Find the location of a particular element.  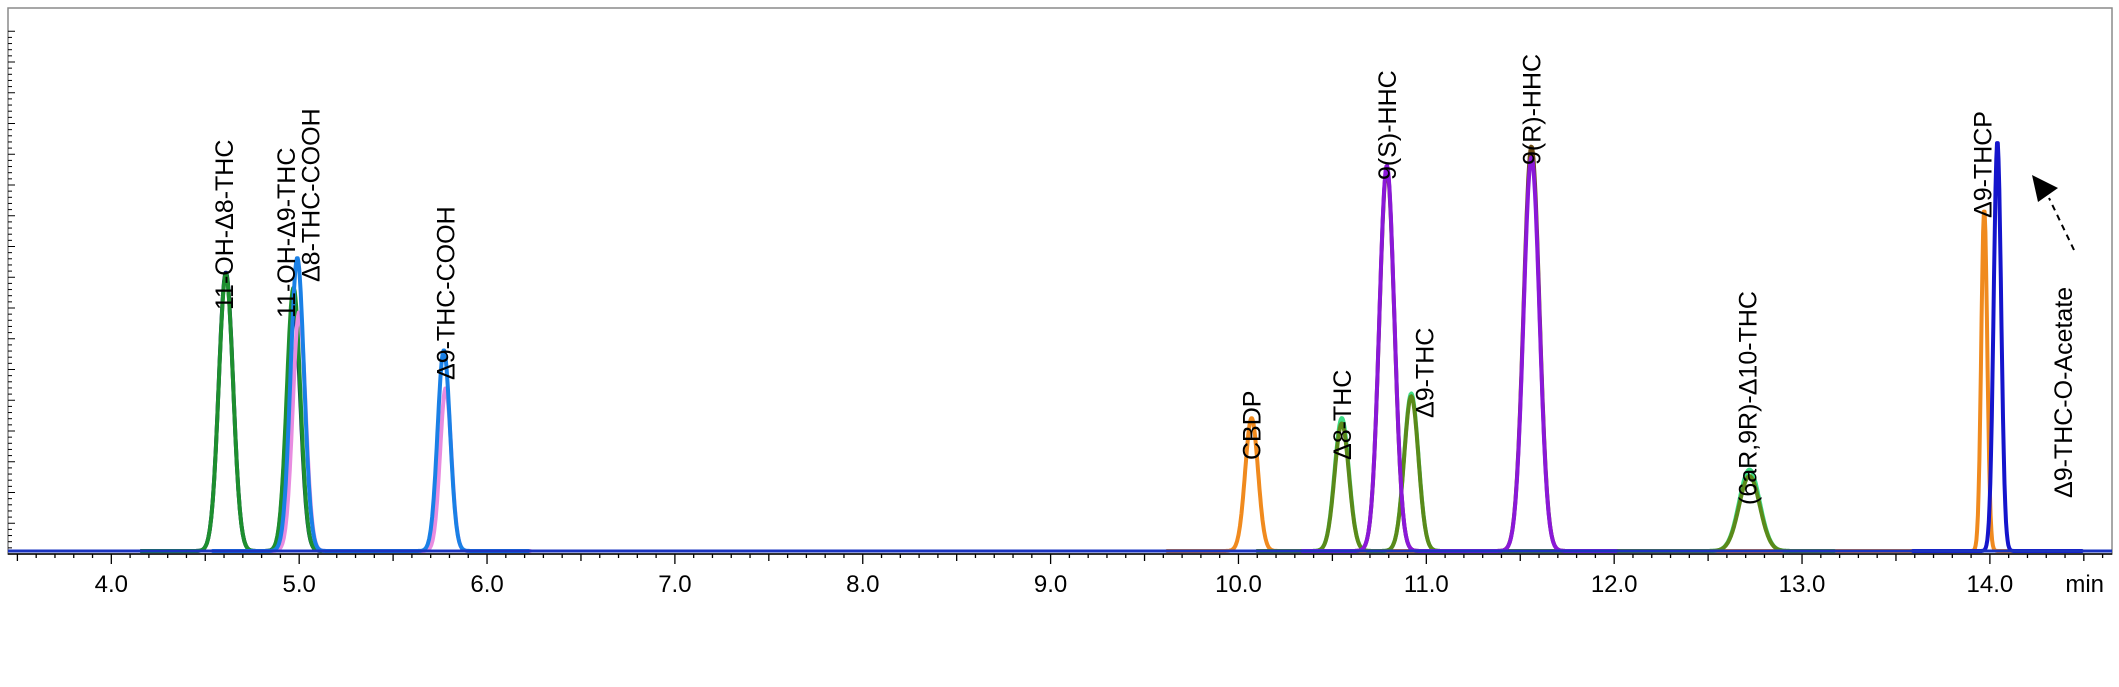

x-tick-label: 4.0 is located at coordinates (111, 584).